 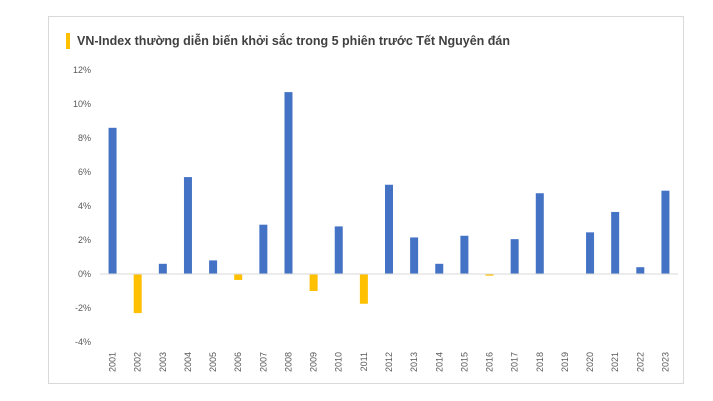 I want to click on x-tick-label: 2020, so click(x=590, y=362).